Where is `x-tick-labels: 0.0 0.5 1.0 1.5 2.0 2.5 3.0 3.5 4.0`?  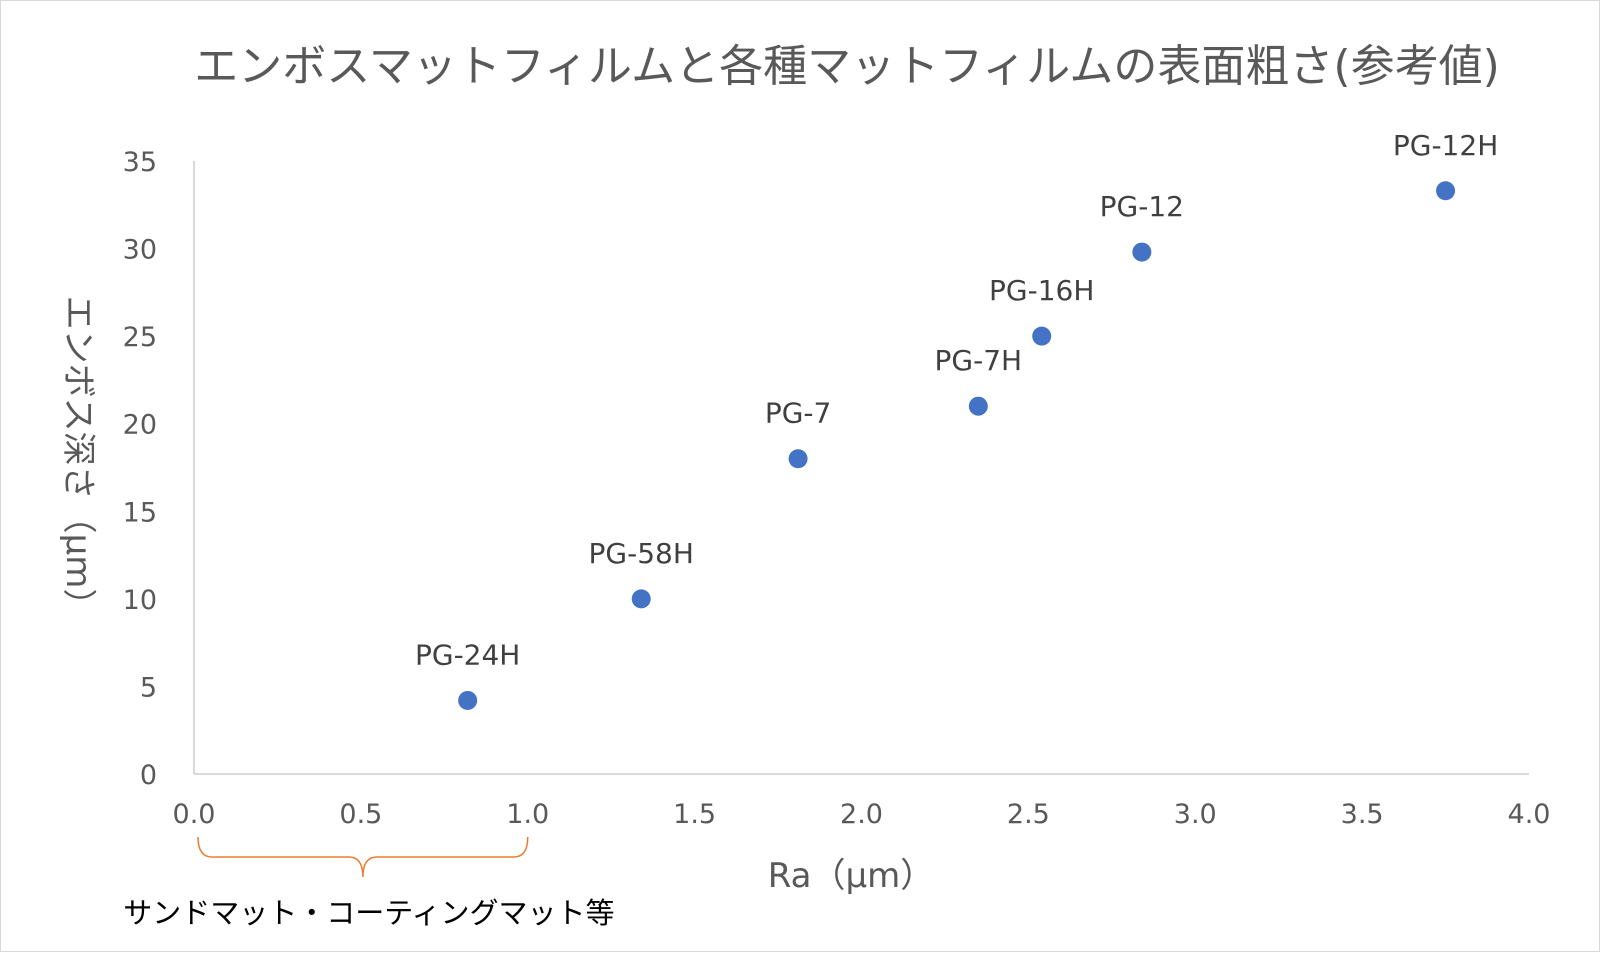 x-tick-labels: 0.0 0.5 1.0 1.5 2.0 2.5 3.0 3.5 4.0 is located at coordinates (862, 814).